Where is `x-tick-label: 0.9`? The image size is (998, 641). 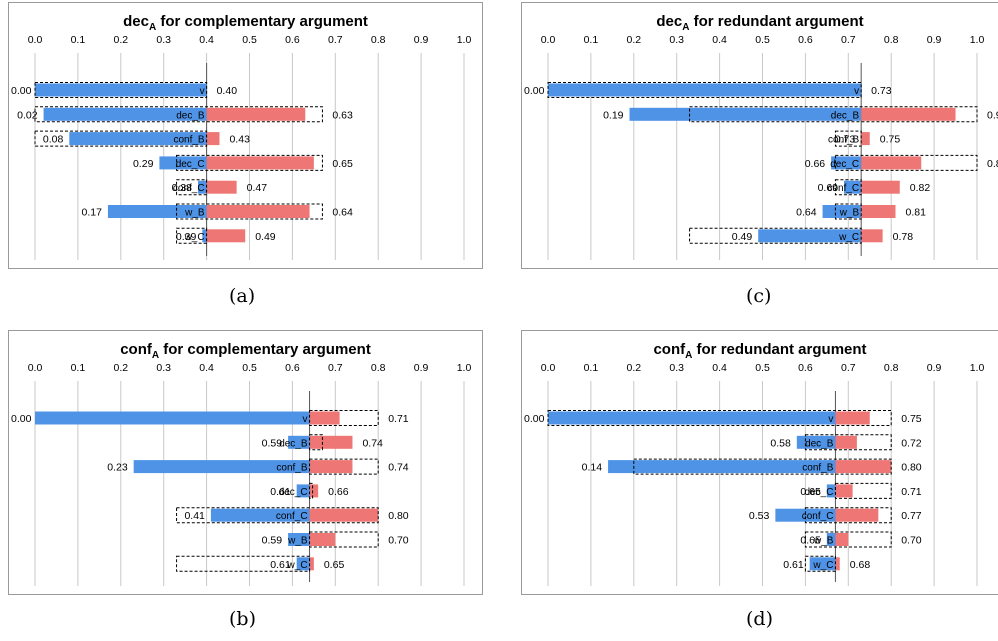
x-tick-label: 0.9 is located at coordinates (934, 368).